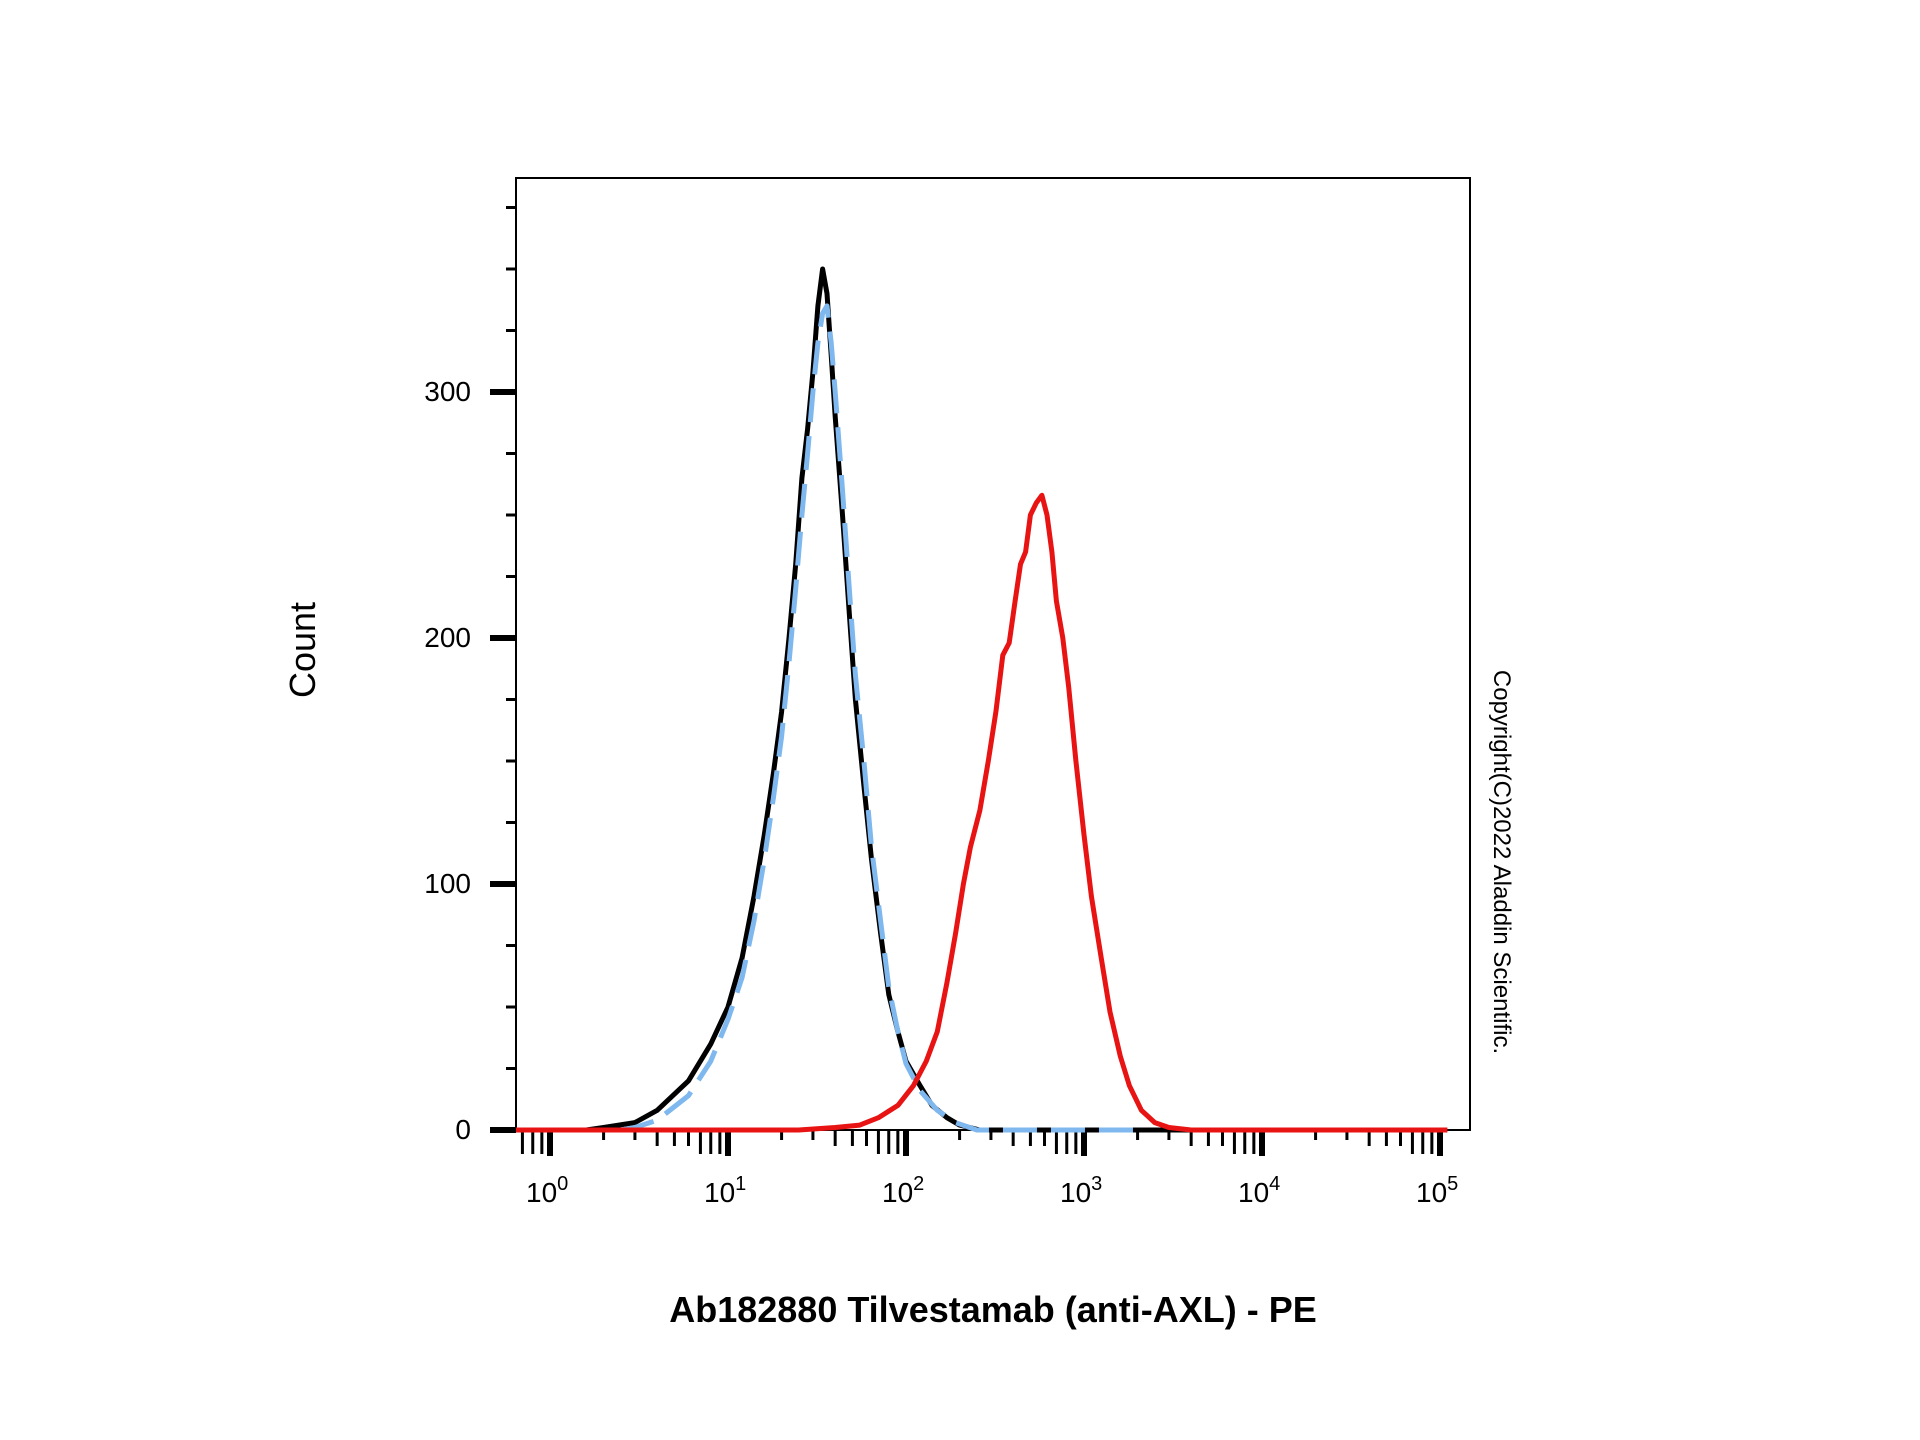 The image size is (1920, 1440). What do you see at coordinates (1437, 1190) in the screenshot?
I see `x-tick-label: 10⁵` at bounding box center [1437, 1190].